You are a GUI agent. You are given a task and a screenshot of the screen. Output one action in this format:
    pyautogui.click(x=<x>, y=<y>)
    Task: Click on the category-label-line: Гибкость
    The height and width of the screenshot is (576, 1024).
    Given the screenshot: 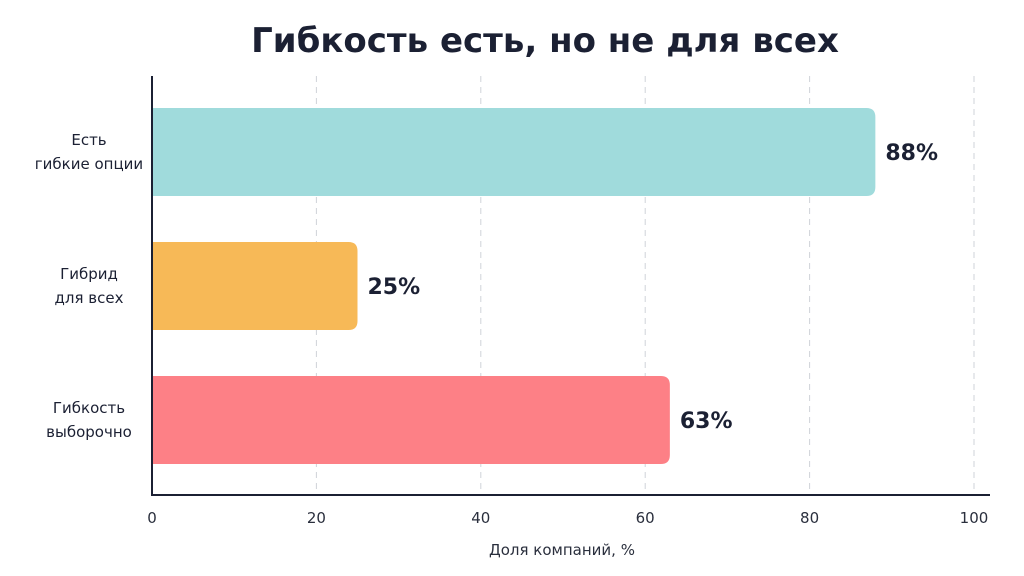 What is the action you would take?
    pyautogui.click(x=89, y=408)
    